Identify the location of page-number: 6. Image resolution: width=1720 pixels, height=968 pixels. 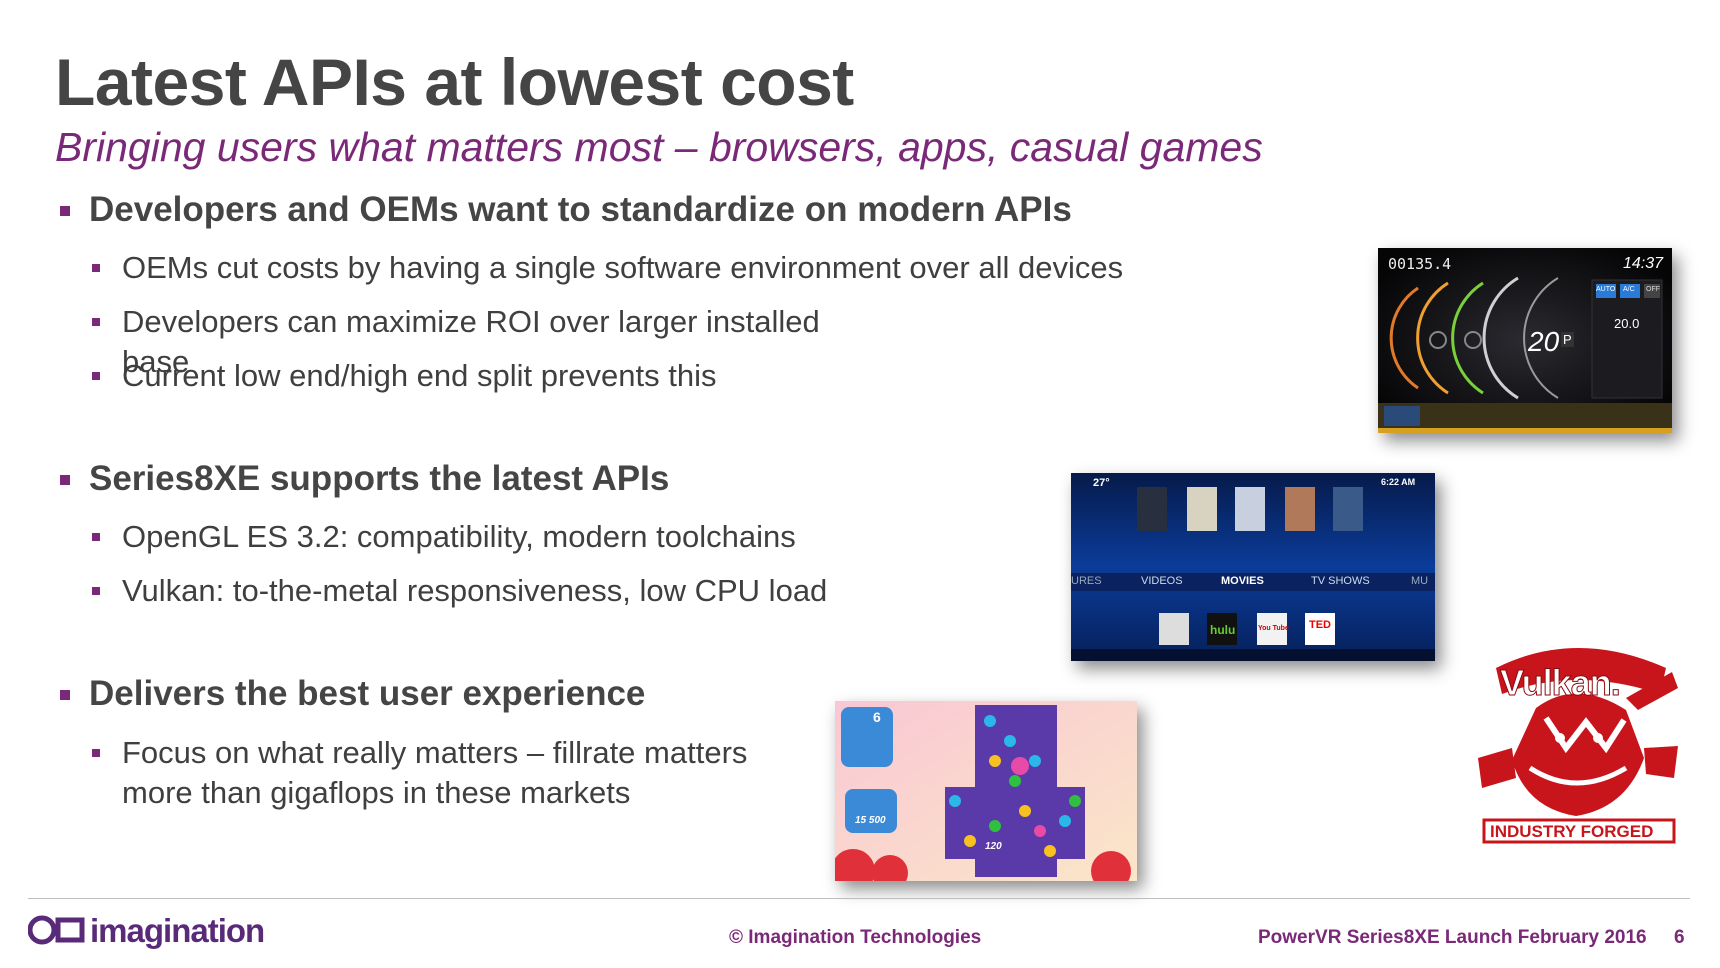
(1679, 937).